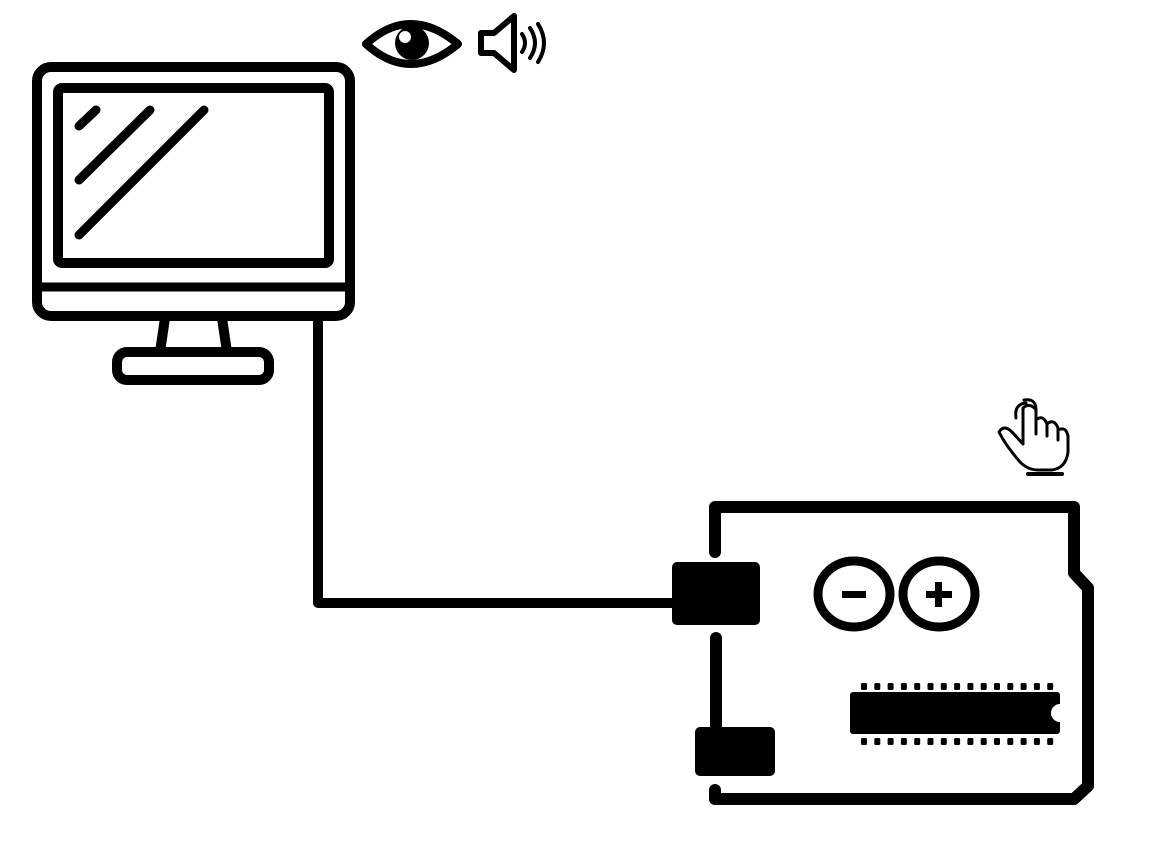  What do you see at coordinates (1033, 437) in the screenshot?
I see `hand-pointer-icon` at bounding box center [1033, 437].